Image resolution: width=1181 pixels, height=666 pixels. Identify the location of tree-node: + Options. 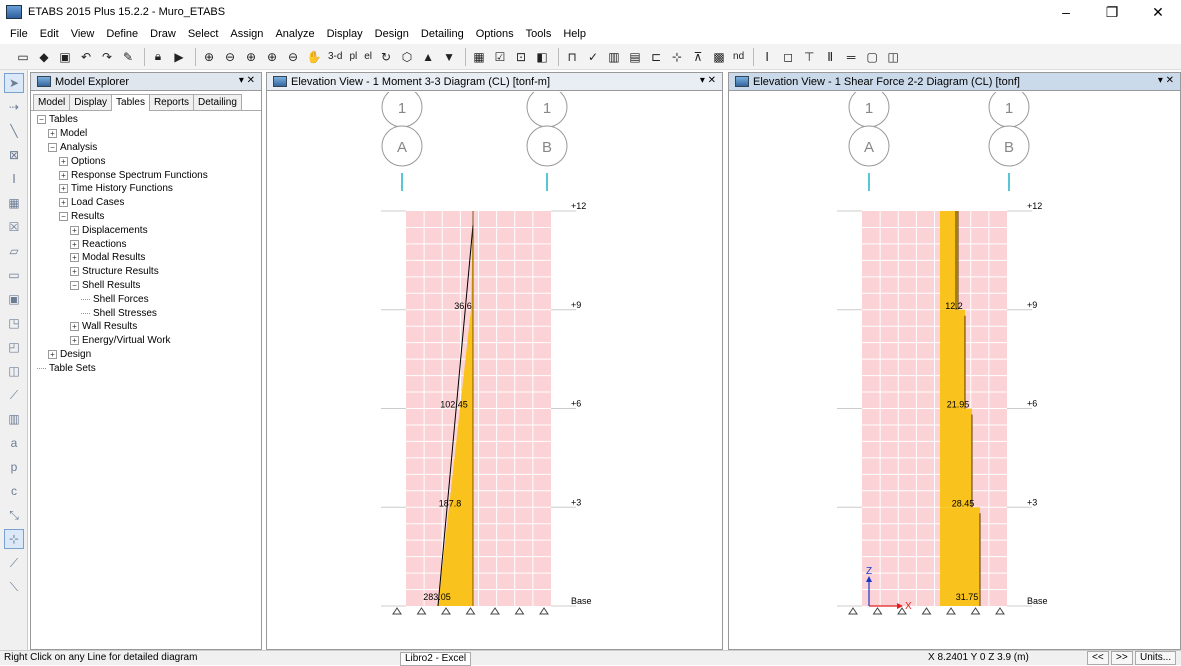
(146, 161).